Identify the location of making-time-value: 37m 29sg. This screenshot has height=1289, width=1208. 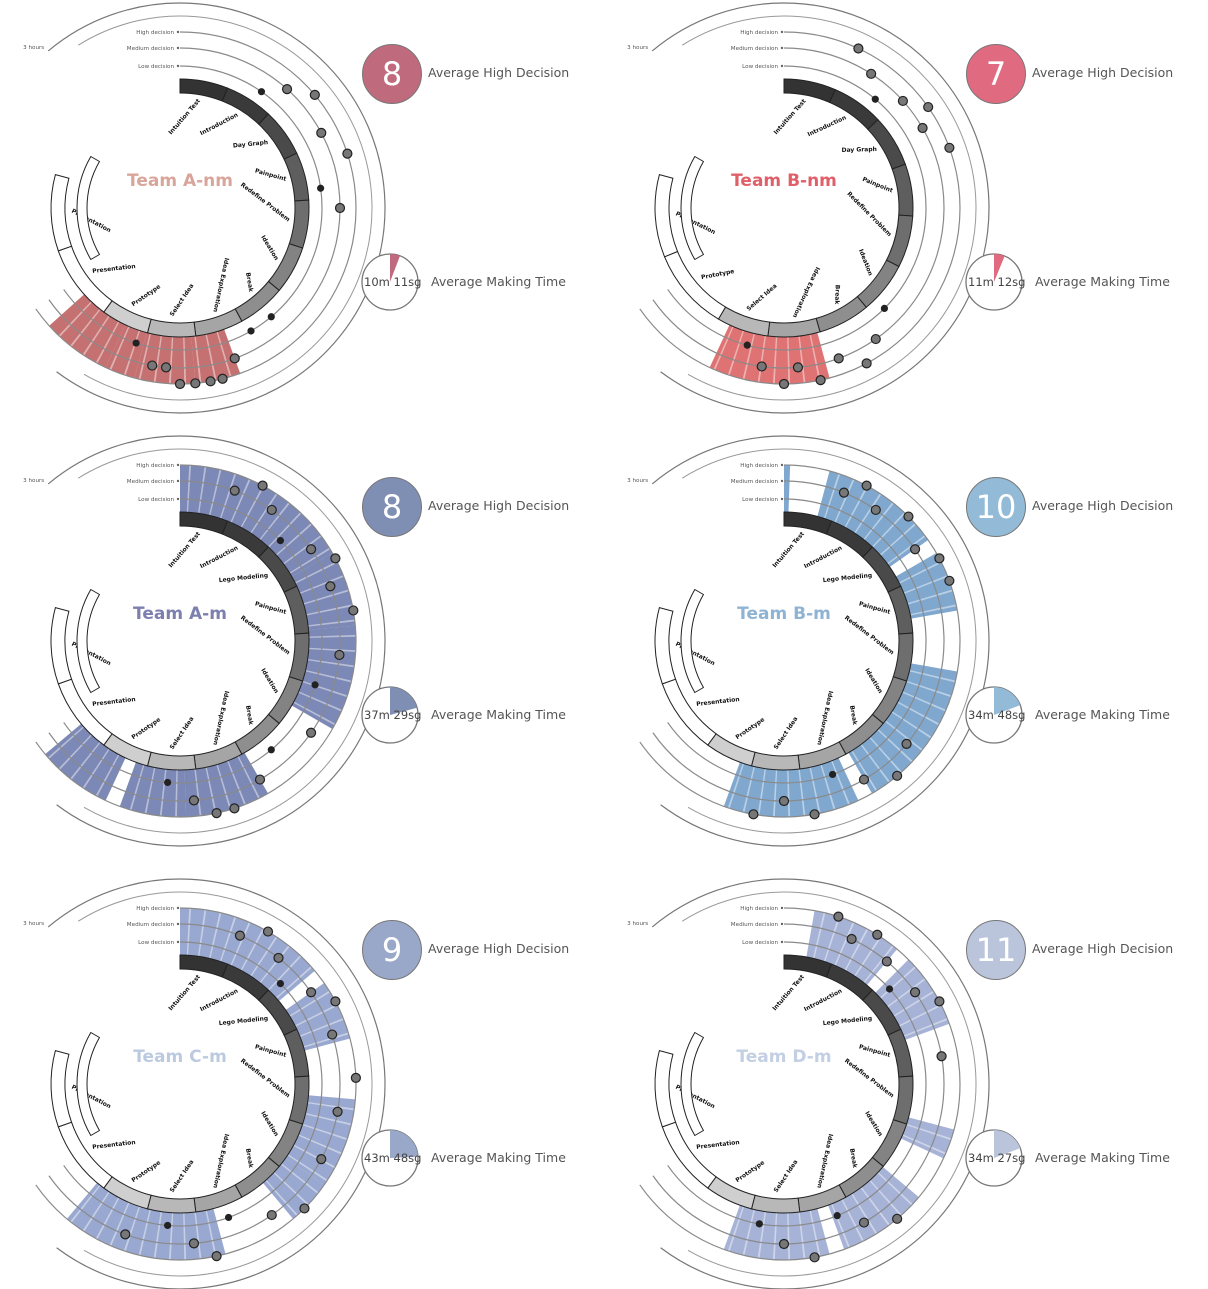
(392, 715).